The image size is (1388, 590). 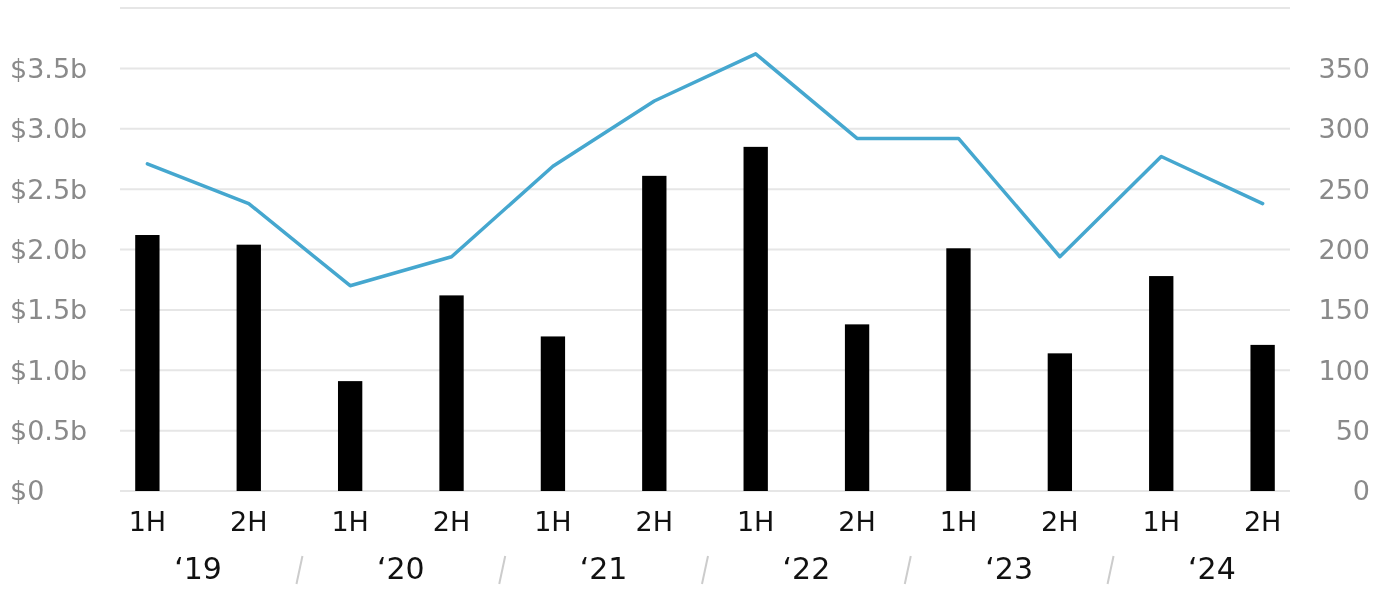 I want to click on y-tick-label: $1.0b, so click(x=49, y=370).